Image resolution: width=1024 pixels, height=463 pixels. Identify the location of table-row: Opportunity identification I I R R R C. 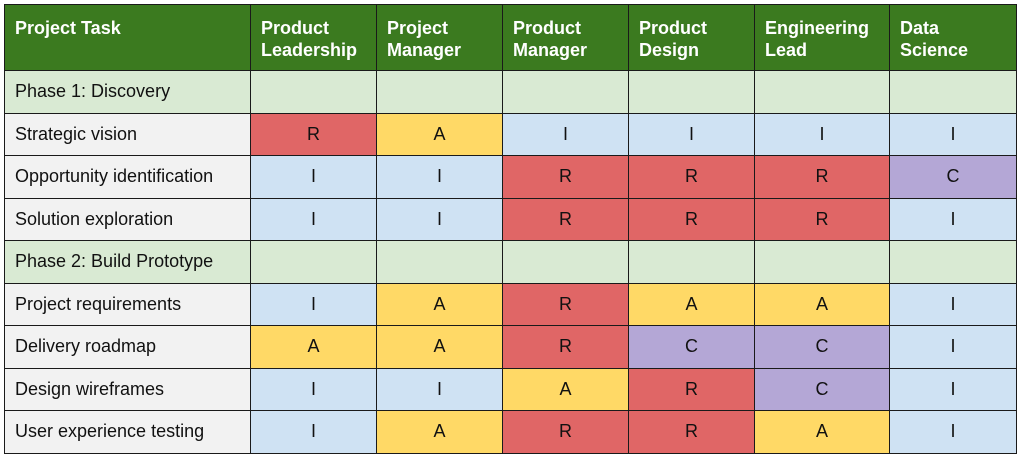
(510, 177).